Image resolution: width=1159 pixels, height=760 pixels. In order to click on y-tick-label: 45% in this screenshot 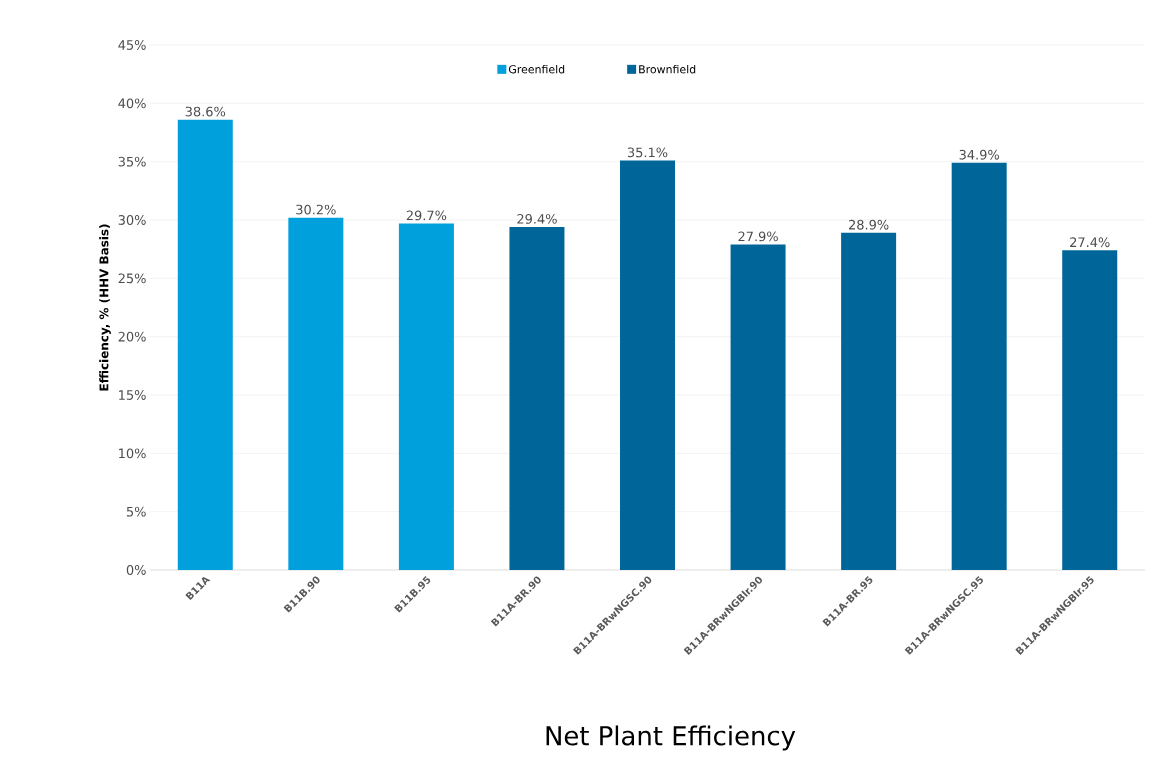, I will do `click(132, 45)`.